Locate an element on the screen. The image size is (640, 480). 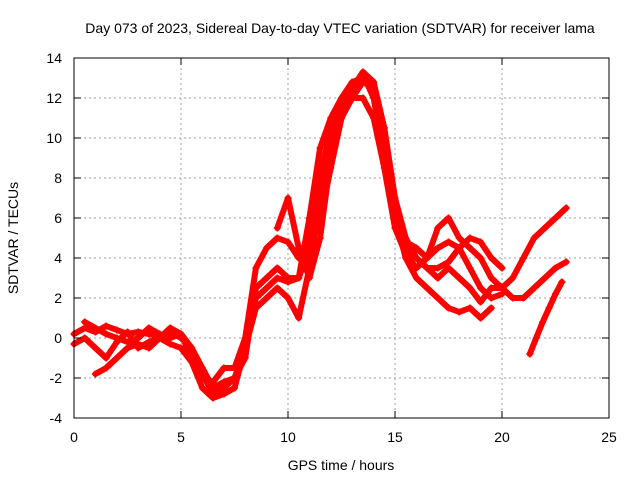
y-tick-label: 8 is located at coordinates (58, 178).